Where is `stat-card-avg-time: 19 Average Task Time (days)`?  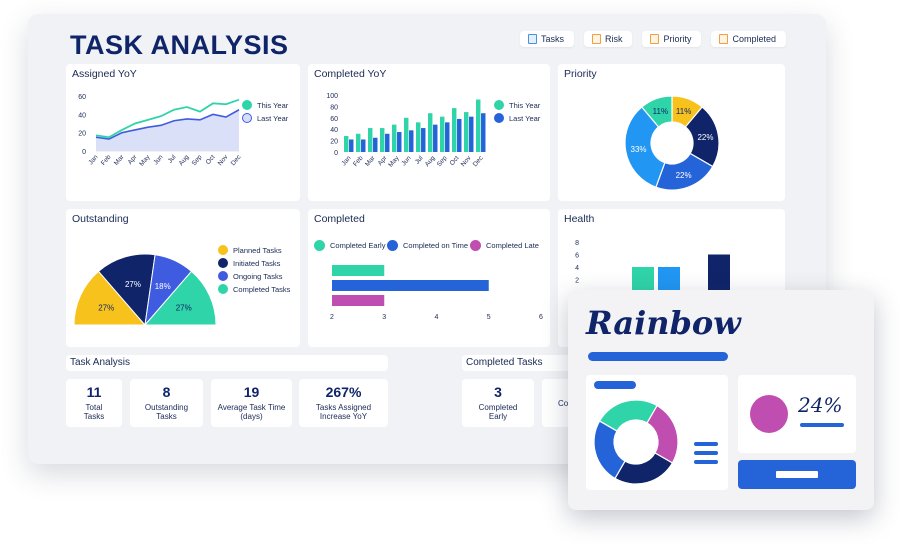 stat-card-avg-time: 19 Average Task Time (days) is located at coordinates (251, 403).